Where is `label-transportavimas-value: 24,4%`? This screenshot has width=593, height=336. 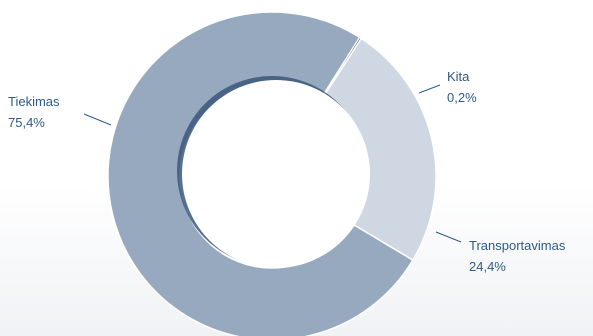 label-transportavimas-value: 24,4% is located at coordinates (487, 266).